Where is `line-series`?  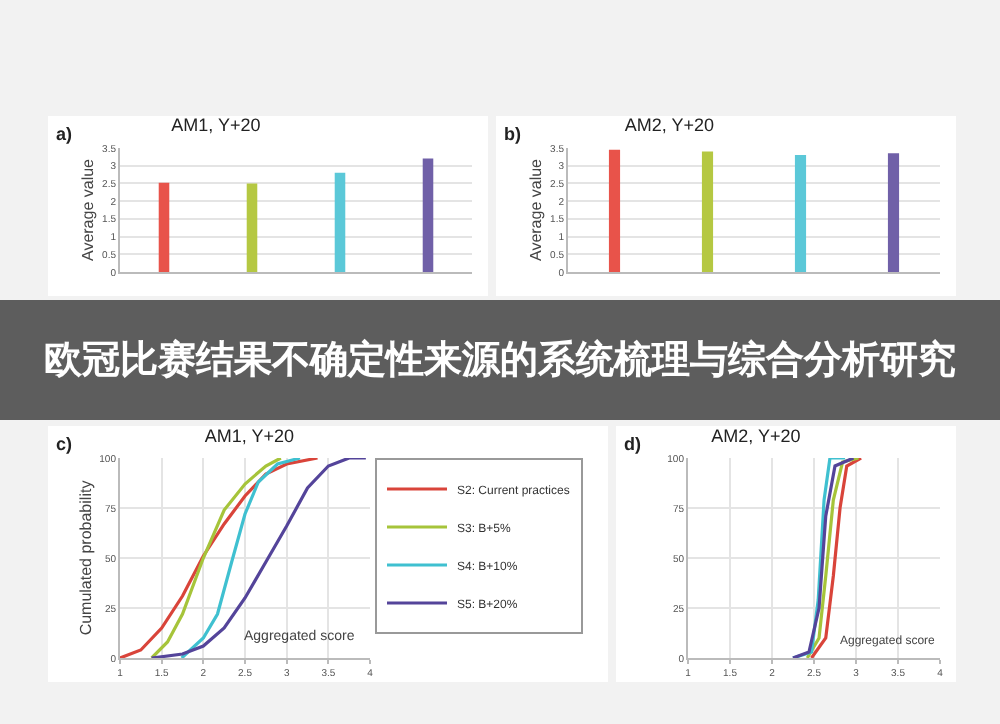
line-series is located at coordinates (259, 558).